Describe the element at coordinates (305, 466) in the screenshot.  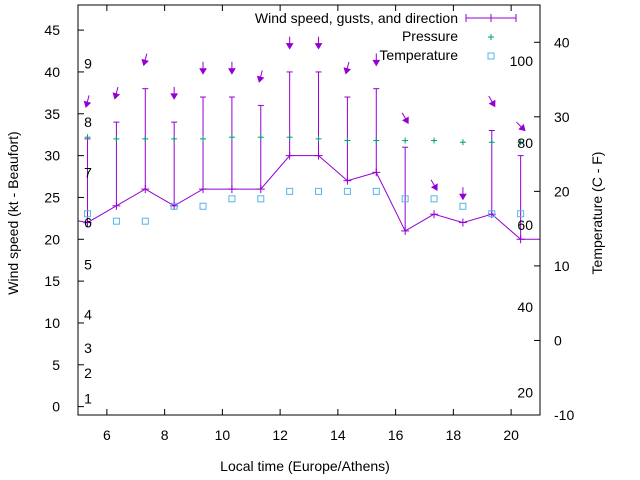
I see `x-axis-title: Local time (Europe/Athens)` at that location.